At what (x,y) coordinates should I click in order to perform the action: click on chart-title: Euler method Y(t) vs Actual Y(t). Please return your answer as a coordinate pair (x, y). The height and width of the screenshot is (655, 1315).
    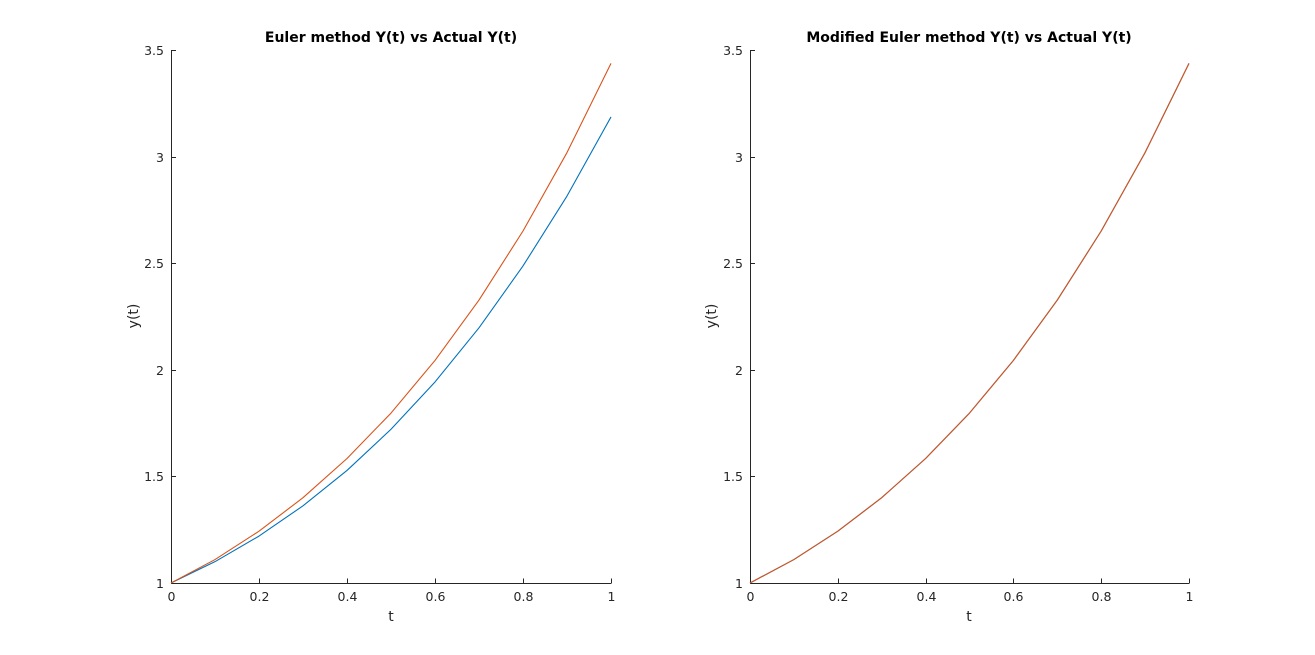
    Looking at the image, I should click on (391, 38).